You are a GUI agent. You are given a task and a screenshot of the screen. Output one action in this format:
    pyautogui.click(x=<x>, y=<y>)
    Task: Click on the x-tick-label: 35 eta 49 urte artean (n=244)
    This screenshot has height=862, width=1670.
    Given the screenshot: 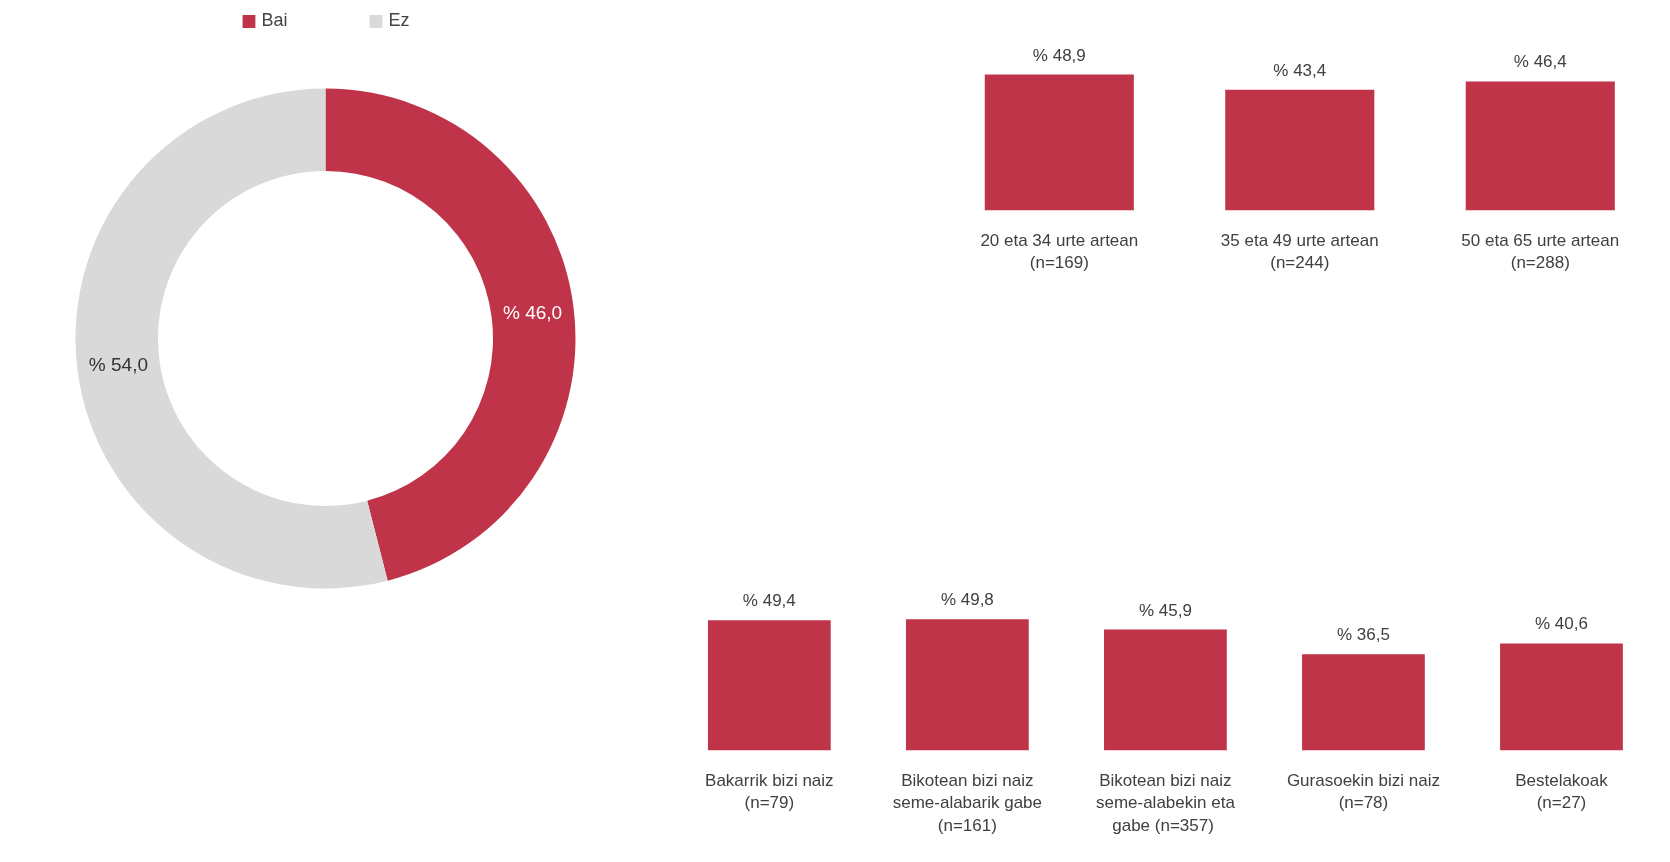 What is the action you would take?
    pyautogui.click(x=1299, y=251)
    